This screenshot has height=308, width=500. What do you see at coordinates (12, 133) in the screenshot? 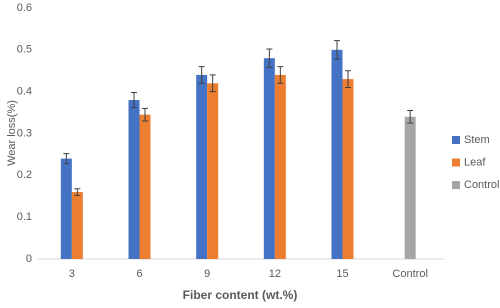
I see `y-axis-title: Wear loss(%)` at bounding box center [12, 133].